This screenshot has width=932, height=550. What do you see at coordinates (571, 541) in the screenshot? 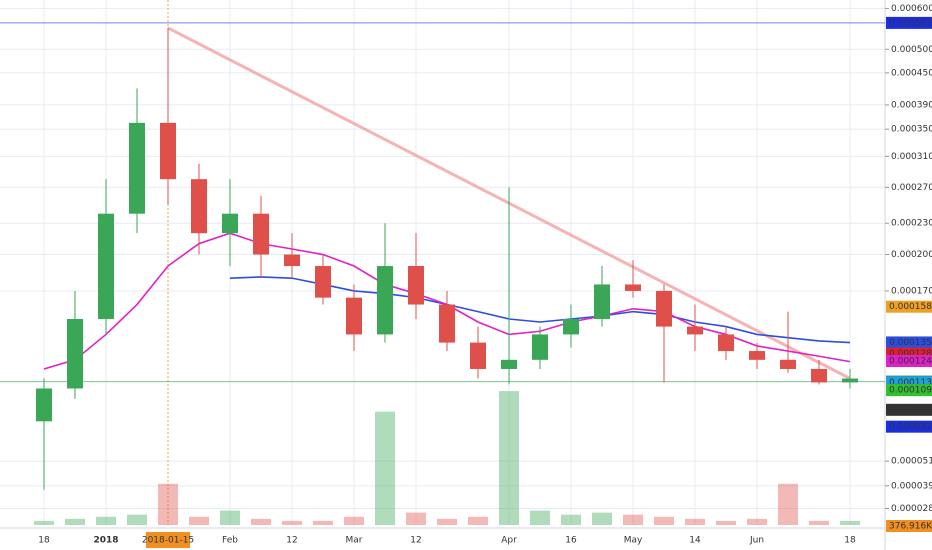
I see `x-tick-label: 16` at bounding box center [571, 541].